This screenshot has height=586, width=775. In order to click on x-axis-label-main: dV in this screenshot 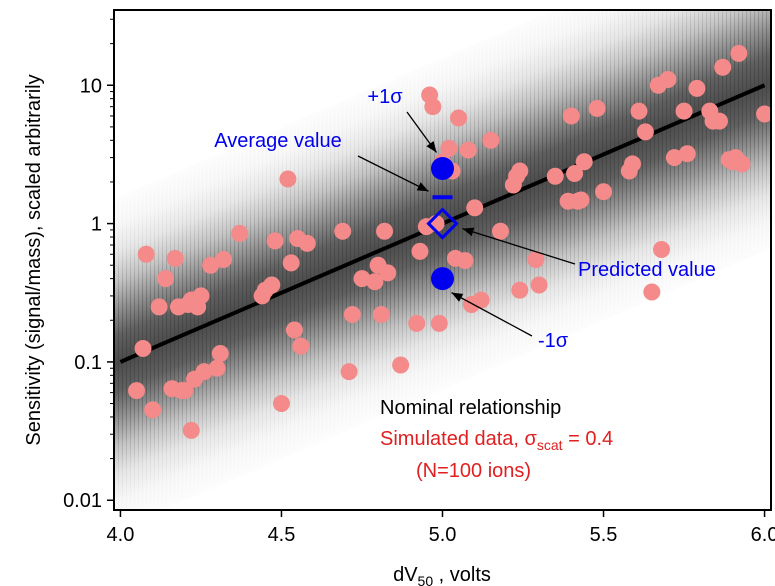, I will do `click(405, 575)`.